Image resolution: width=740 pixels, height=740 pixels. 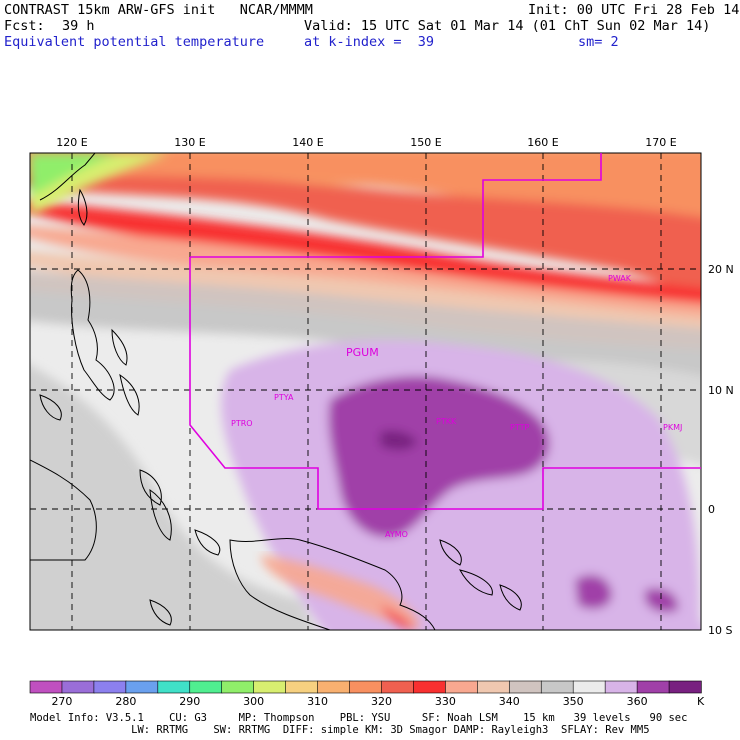 I want to click on station-label: AYMO, so click(x=396, y=534).